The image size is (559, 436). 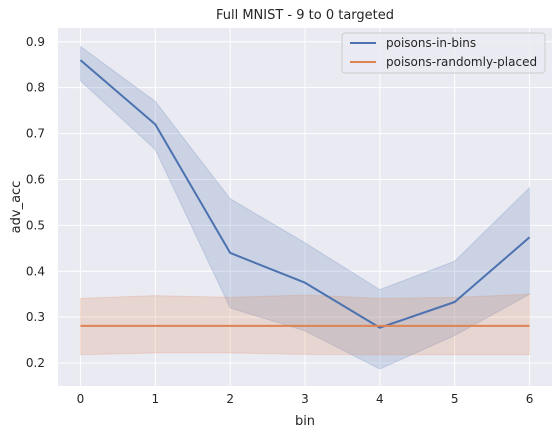 I want to click on x-tick-label: 3, so click(x=305, y=399).